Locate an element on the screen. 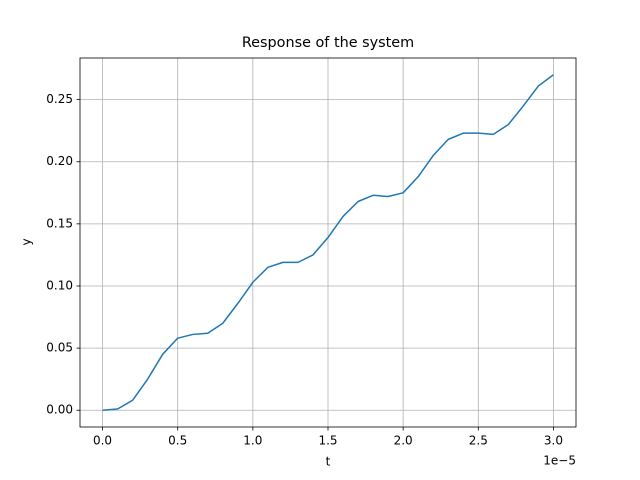 This screenshot has width=640, height=480. y-tick-label: 0.15 is located at coordinates (59, 223).